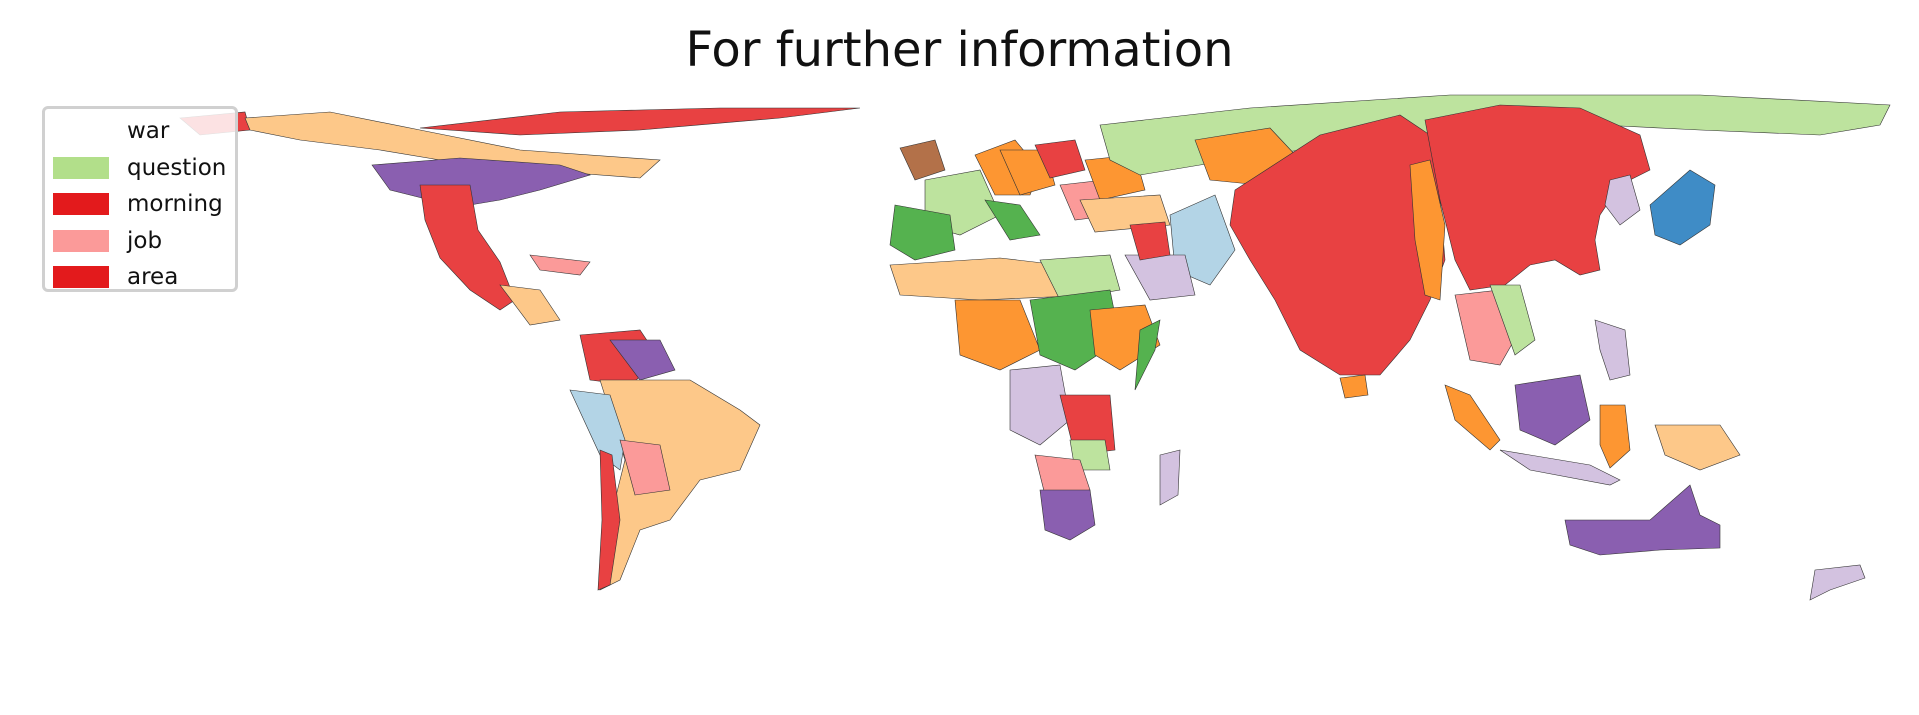 The height and width of the screenshot is (715, 1919). Describe the element at coordinates (1147, 355) in the screenshot. I see `region-horn` at that location.